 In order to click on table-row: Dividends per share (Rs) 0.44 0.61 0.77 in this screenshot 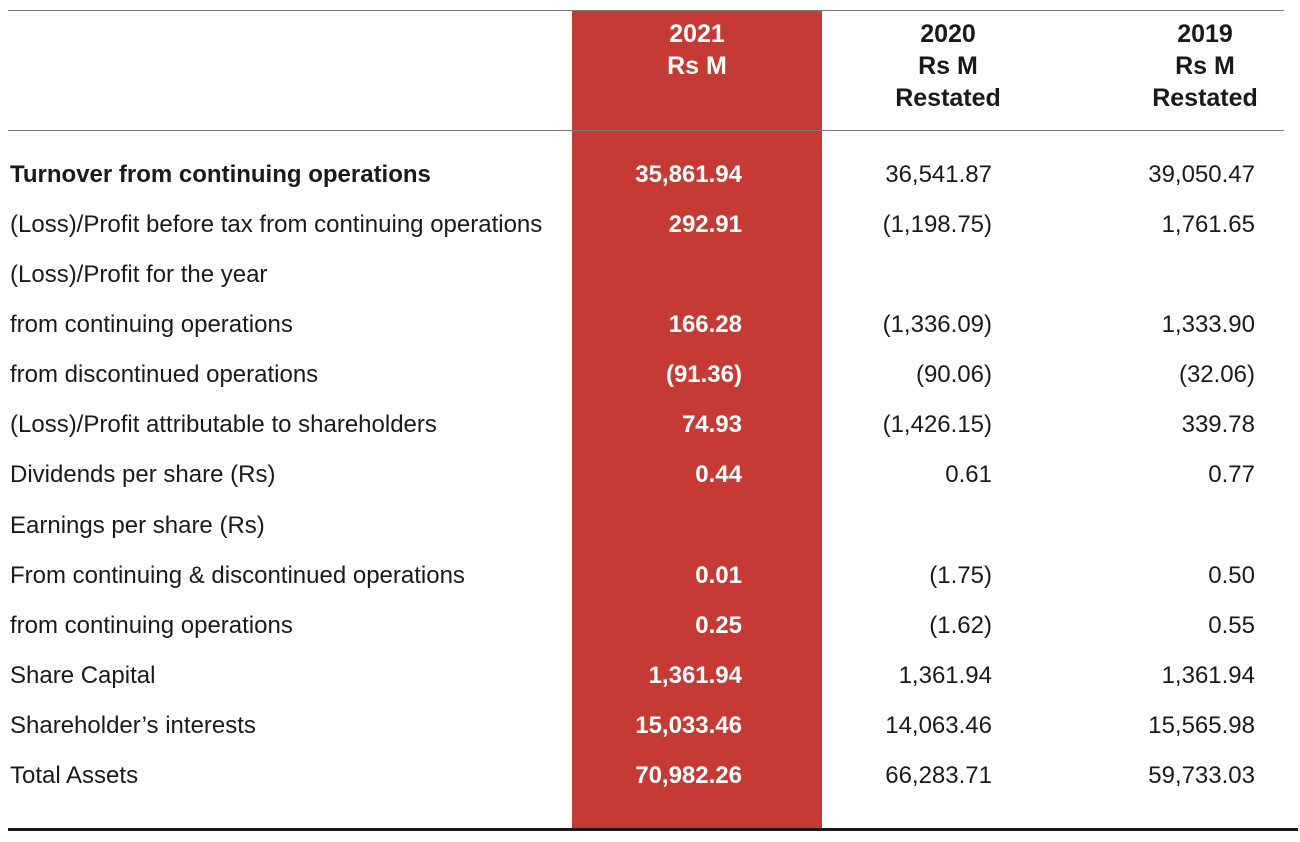, I will do `click(650, 485)`.